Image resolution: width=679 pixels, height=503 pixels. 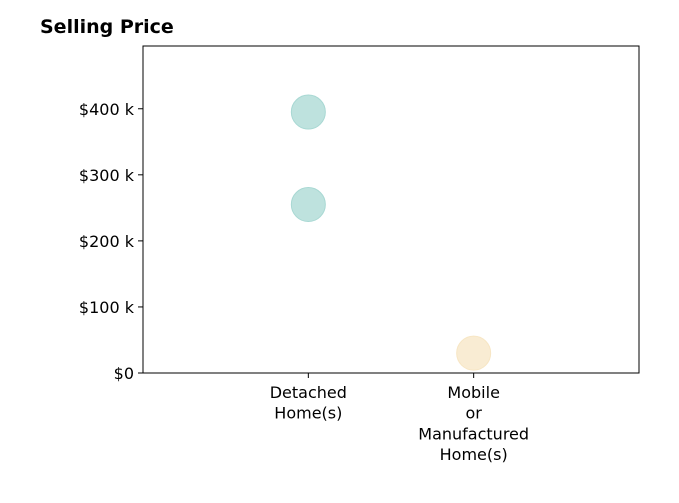 What do you see at coordinates (308, 403) in the screenshot?
I see `x-tick-label: Detached Home(s)` at bounding box center [308, 403].